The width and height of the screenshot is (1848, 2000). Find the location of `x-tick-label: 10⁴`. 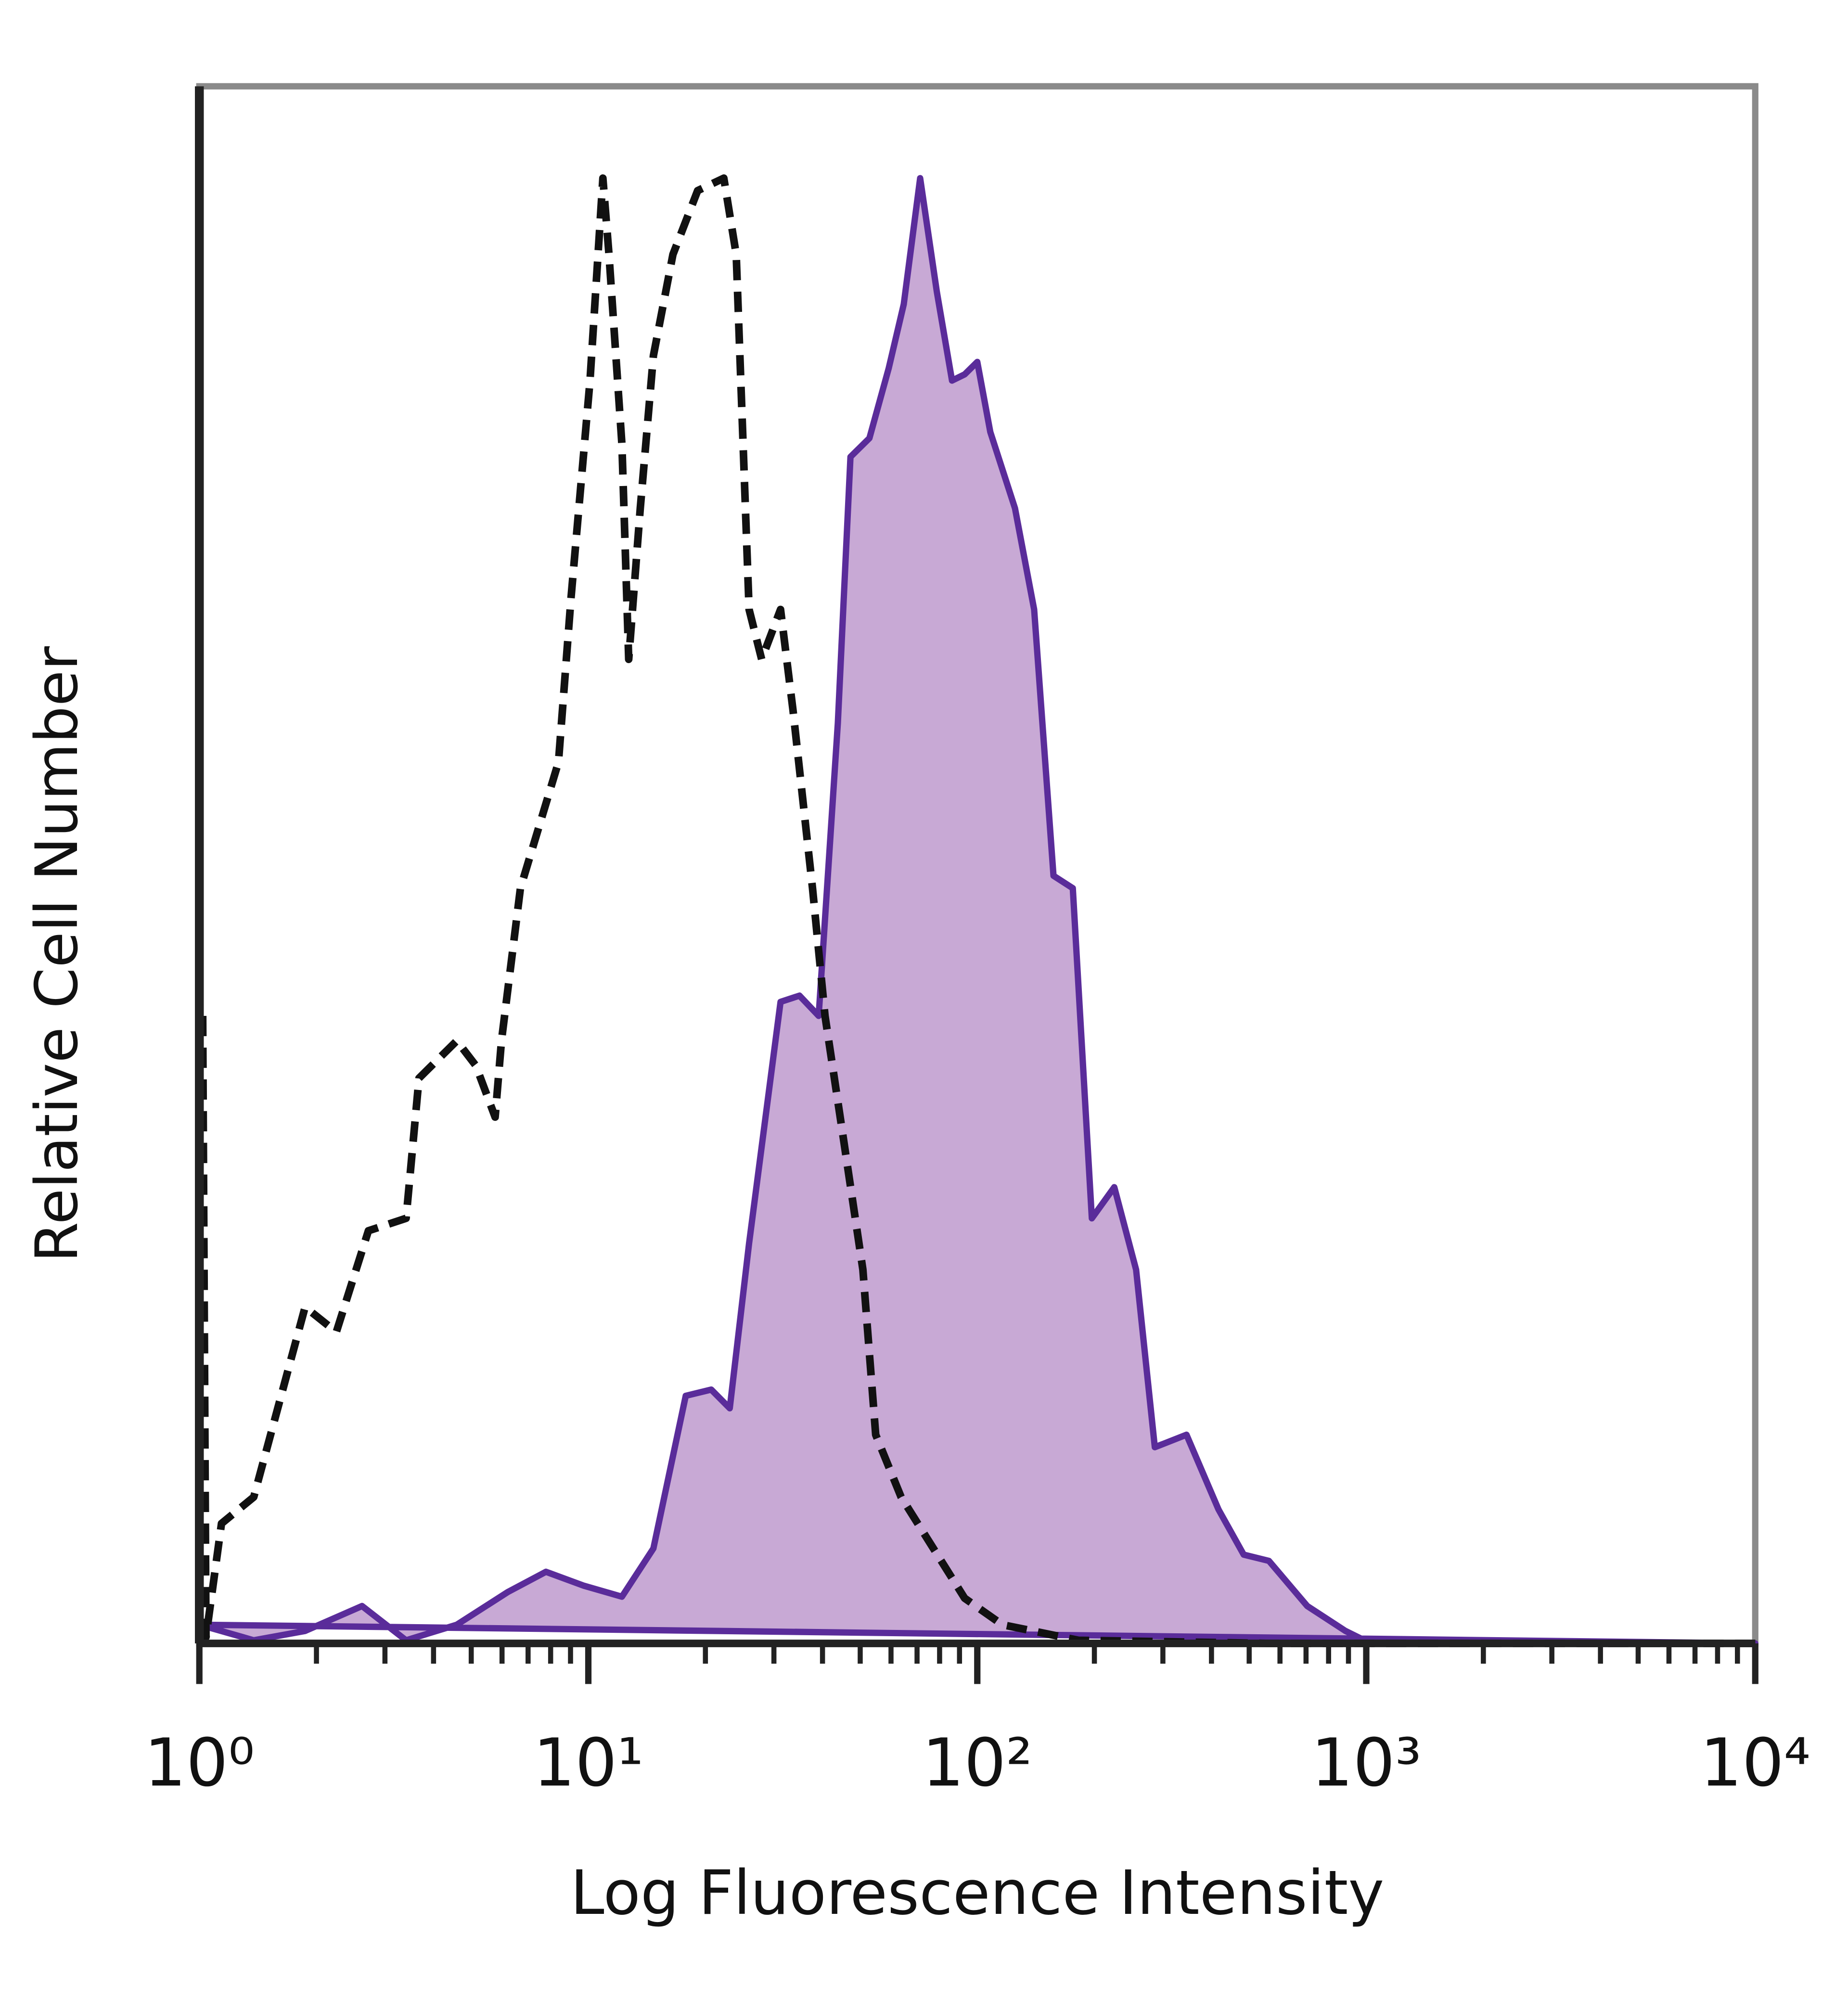

x-tick-label: 10⁴ is located at coordinates (1755, 1763).